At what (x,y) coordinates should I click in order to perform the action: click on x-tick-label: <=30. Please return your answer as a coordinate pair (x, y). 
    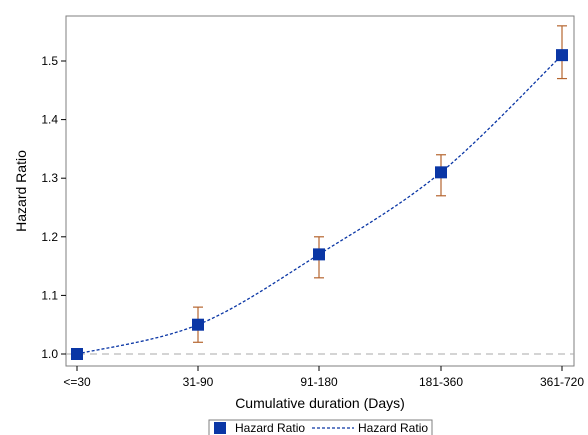
    Looking at the image, I should click on (77, 382).